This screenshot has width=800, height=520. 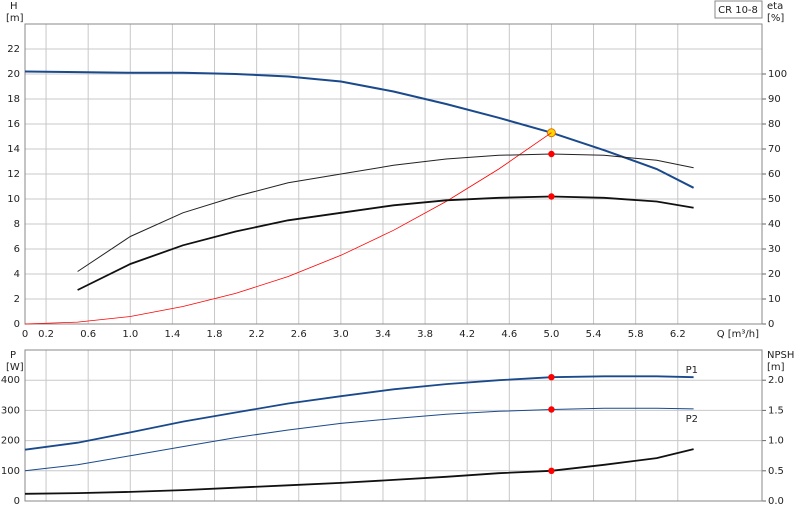 I want to click on y2-tick-label: 70, so click(x=774, y=149).